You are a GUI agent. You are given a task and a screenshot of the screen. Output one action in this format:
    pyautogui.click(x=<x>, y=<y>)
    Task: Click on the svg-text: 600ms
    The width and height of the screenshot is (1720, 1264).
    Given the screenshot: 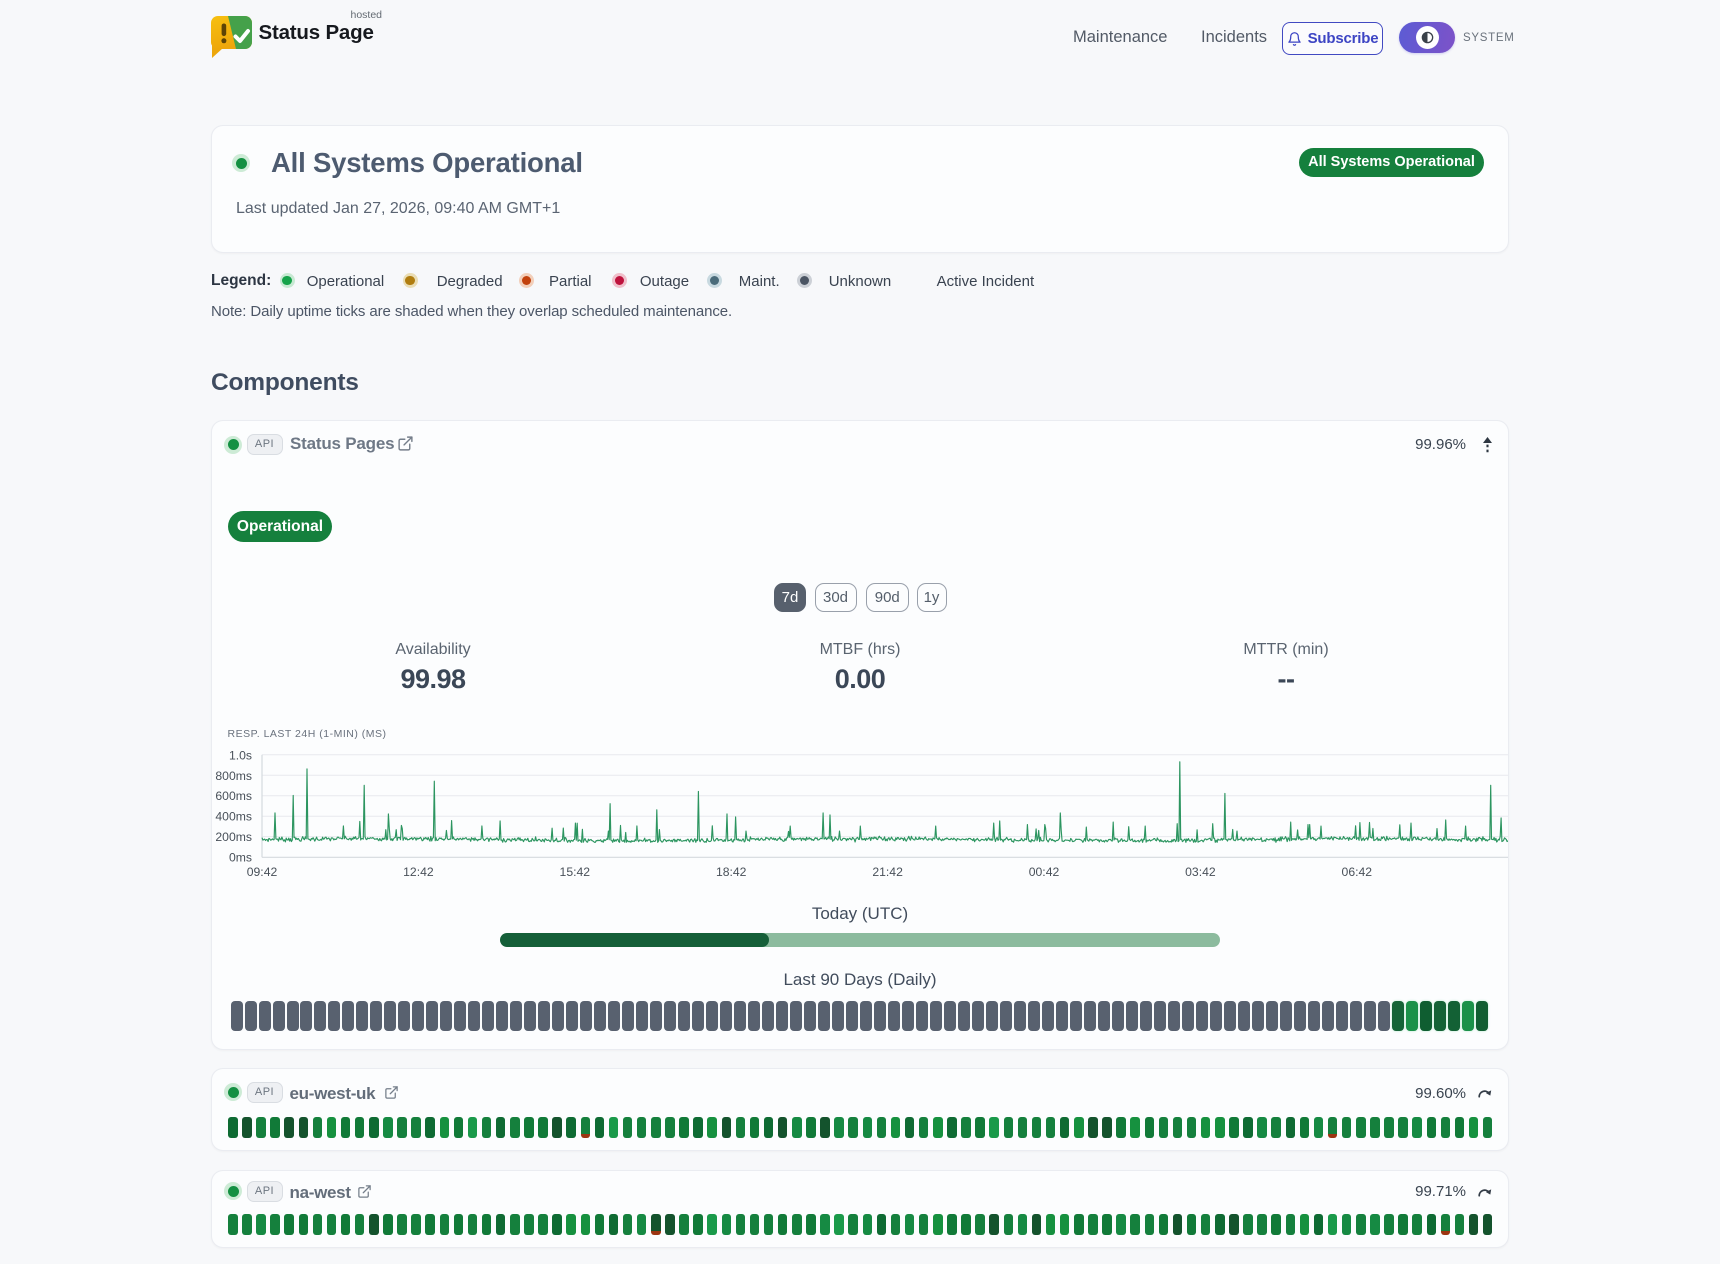 What is the action you would take?
    pyautogui.click(x=233, y=796)
    